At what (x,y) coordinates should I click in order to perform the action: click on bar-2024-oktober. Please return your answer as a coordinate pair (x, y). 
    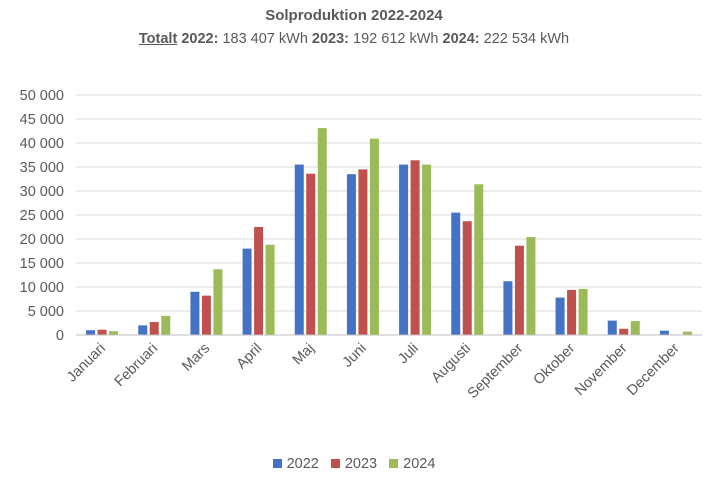
    Looking at the image, I should click on (583, 311).